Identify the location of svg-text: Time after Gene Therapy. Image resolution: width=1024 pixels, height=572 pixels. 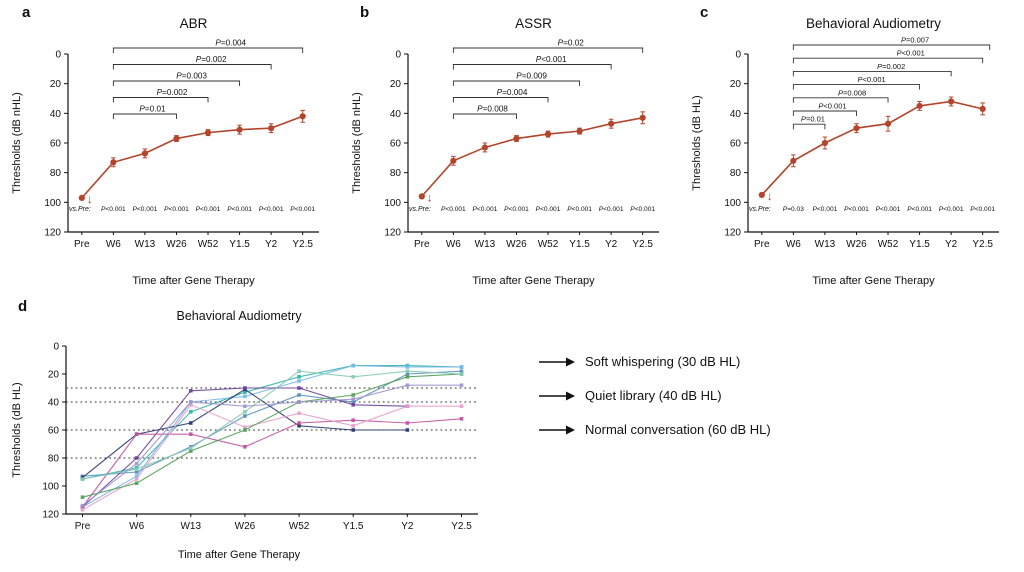
(239, 555).